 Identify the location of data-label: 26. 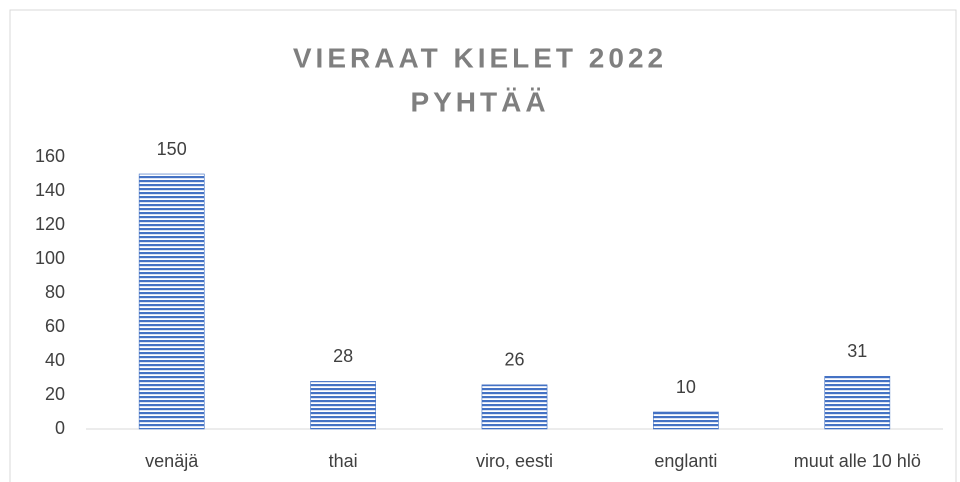
(514, 360).